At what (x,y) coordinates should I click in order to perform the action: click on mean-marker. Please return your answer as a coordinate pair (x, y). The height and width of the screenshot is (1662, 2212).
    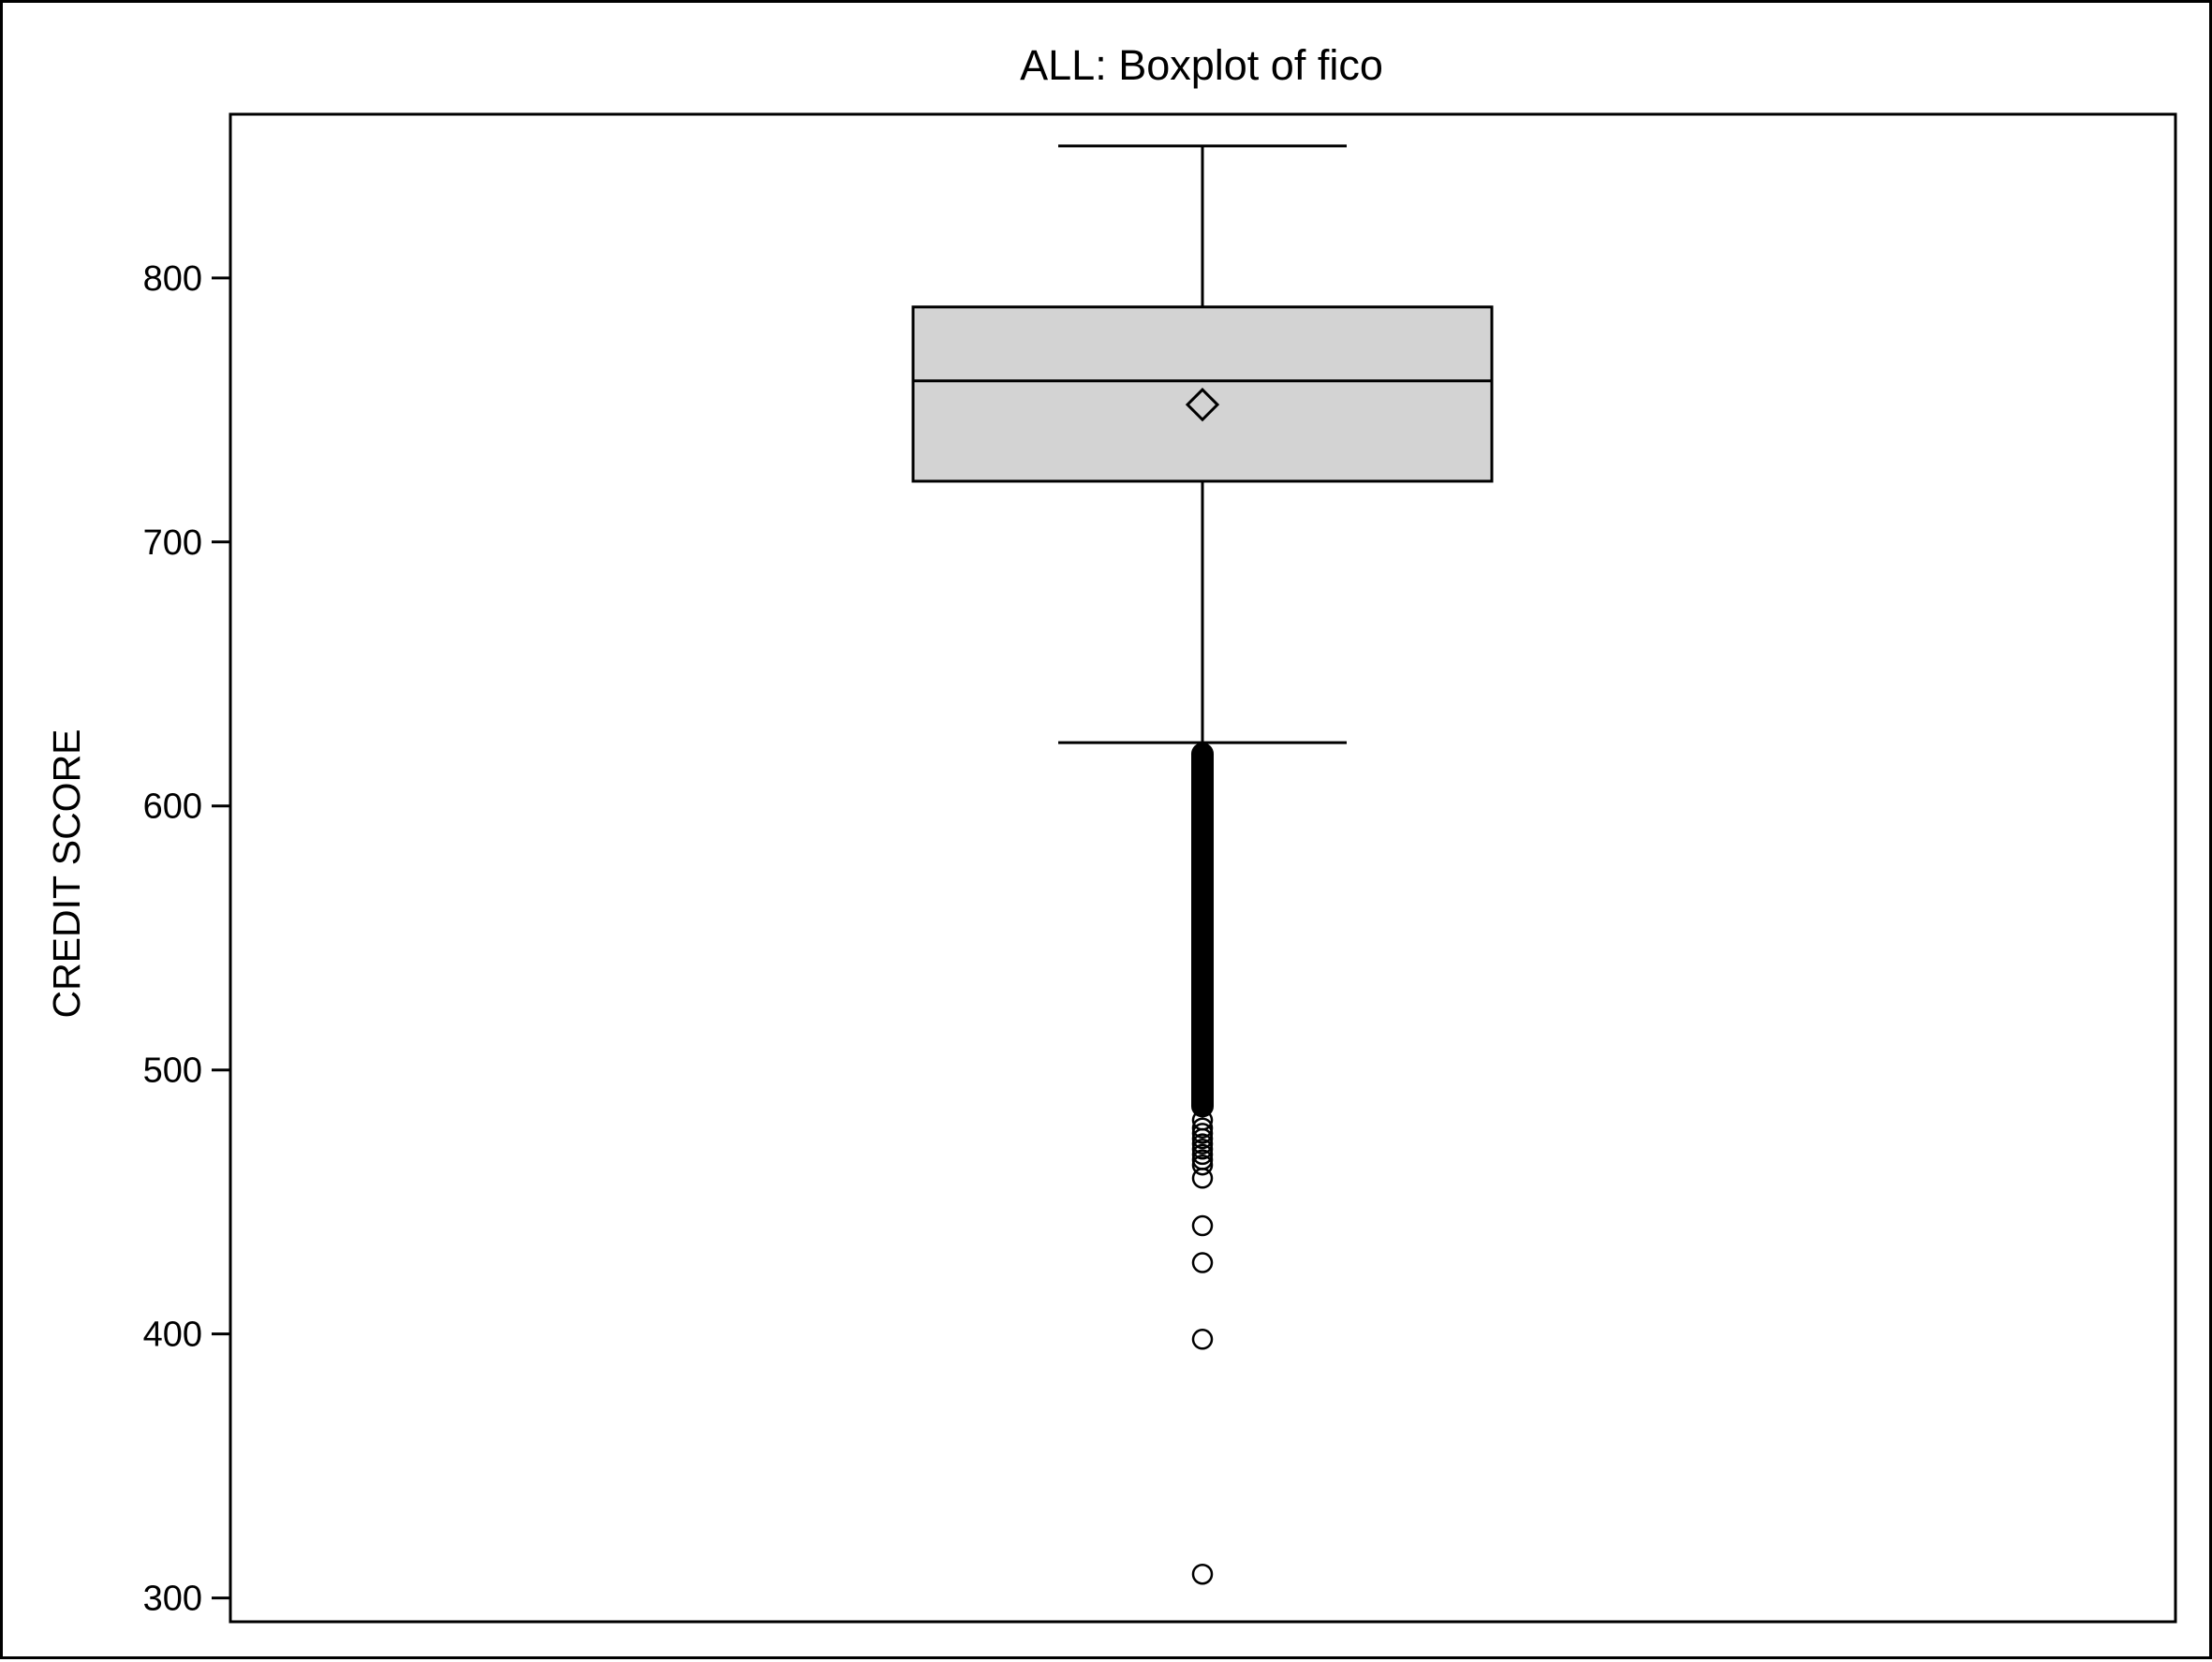
    Looking at the image, I should click on (1202, 405).